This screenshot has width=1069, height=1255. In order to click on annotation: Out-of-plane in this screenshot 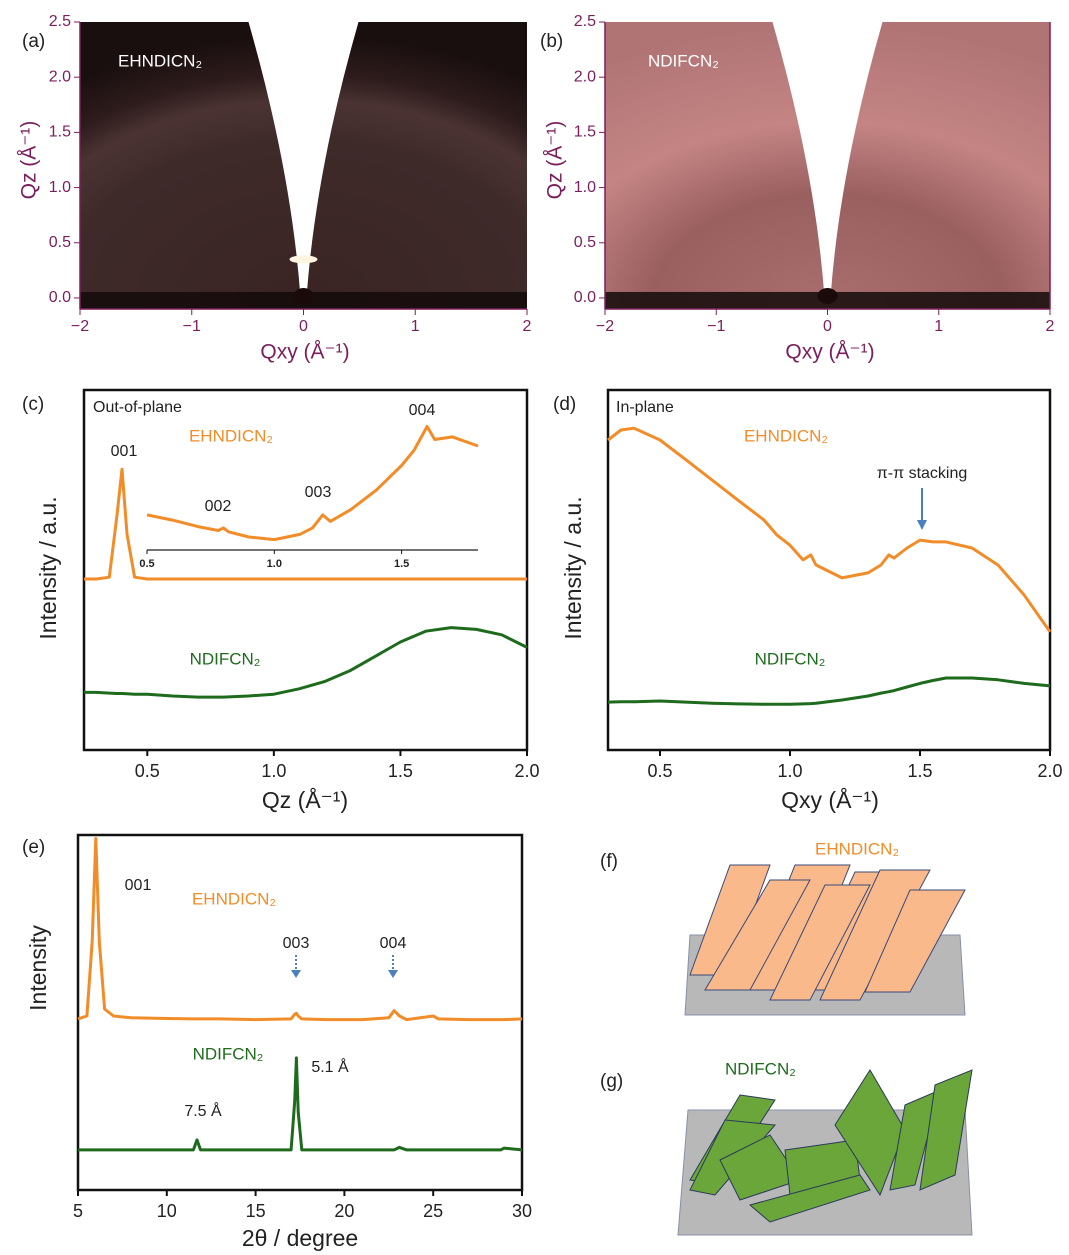, I will do `click(137, 407)`.